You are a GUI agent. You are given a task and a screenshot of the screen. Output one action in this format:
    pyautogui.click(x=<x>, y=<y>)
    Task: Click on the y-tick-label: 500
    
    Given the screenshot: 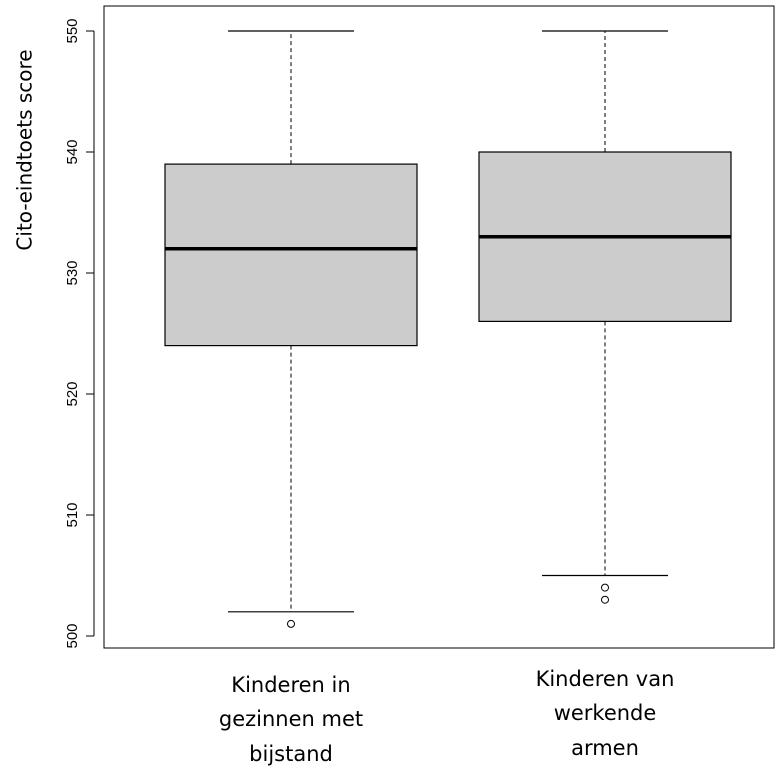 What is the action you would take?
    pyautogui.click(x=72, y=635)
    